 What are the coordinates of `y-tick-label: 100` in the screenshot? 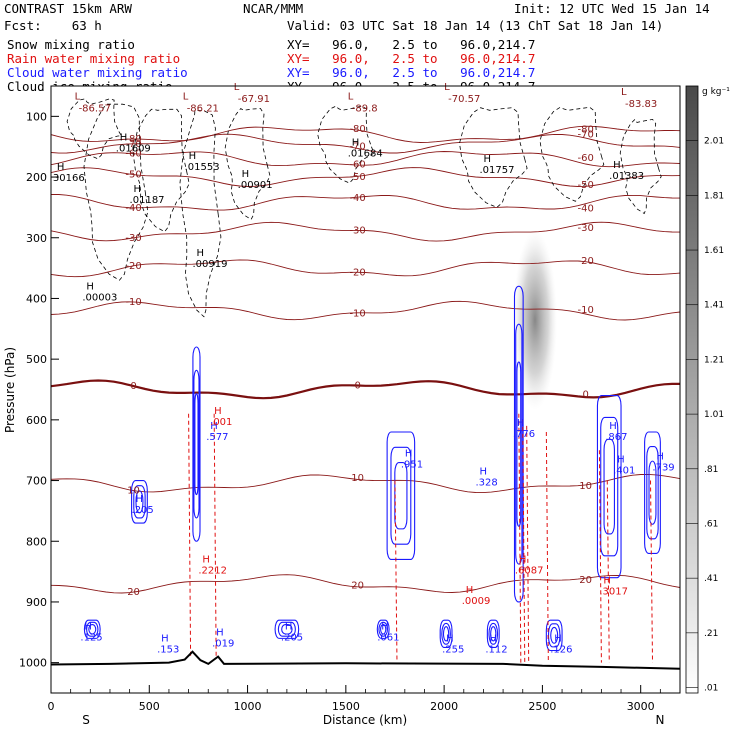 It's located at (36, 116).